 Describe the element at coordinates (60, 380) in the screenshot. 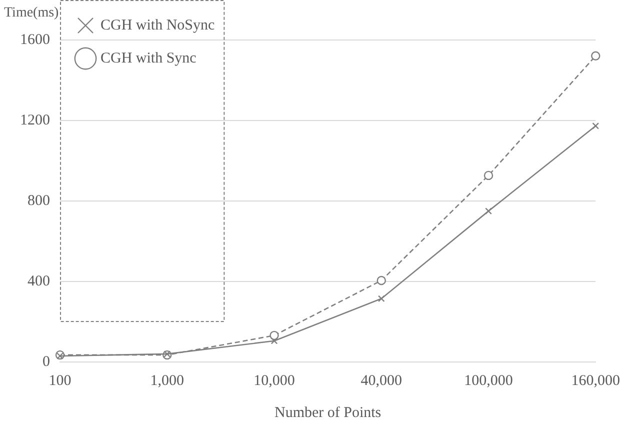

I see `x-tick-label: 100` at that location.